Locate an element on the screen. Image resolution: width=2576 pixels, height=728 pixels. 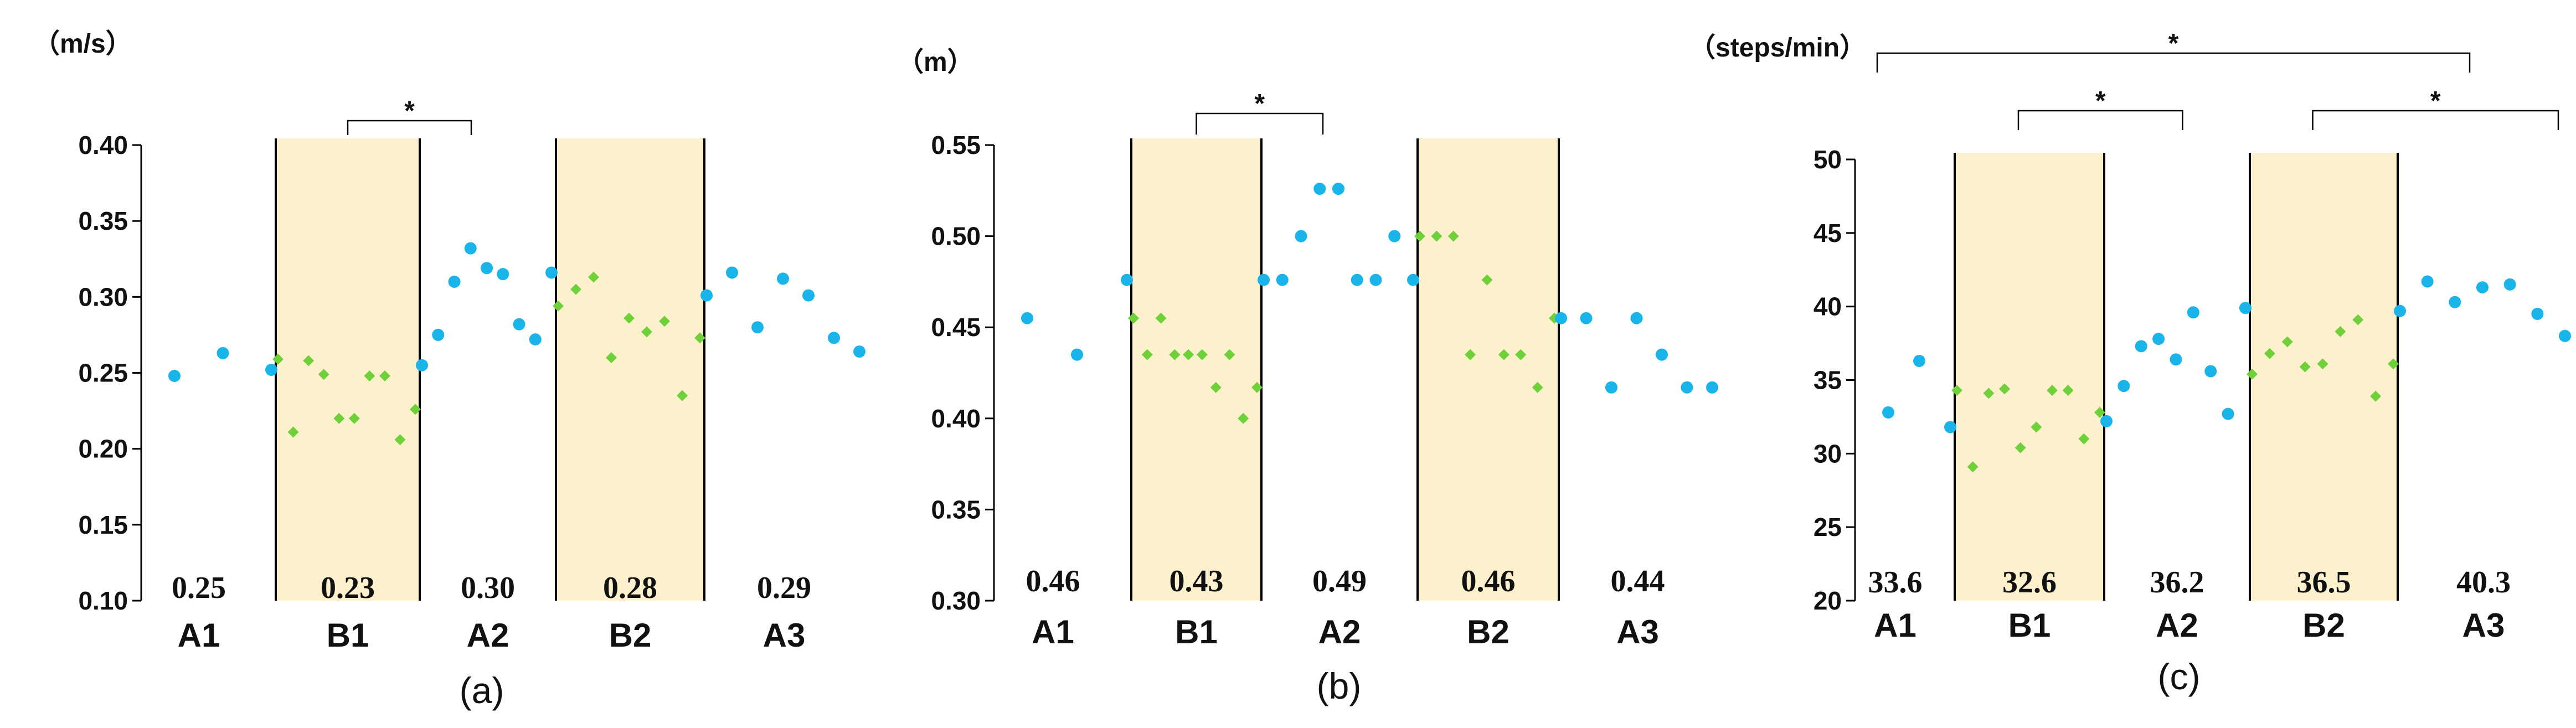
subplot-label: (b) is located at coordinates (1339, 685).